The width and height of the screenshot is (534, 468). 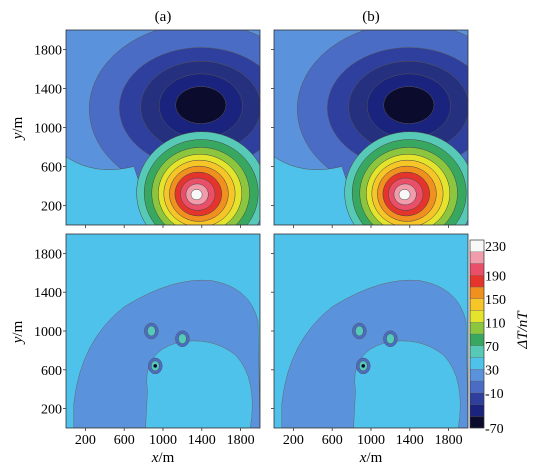 I want to click on panel-b-positive-ring, so click(x=404, y=195).